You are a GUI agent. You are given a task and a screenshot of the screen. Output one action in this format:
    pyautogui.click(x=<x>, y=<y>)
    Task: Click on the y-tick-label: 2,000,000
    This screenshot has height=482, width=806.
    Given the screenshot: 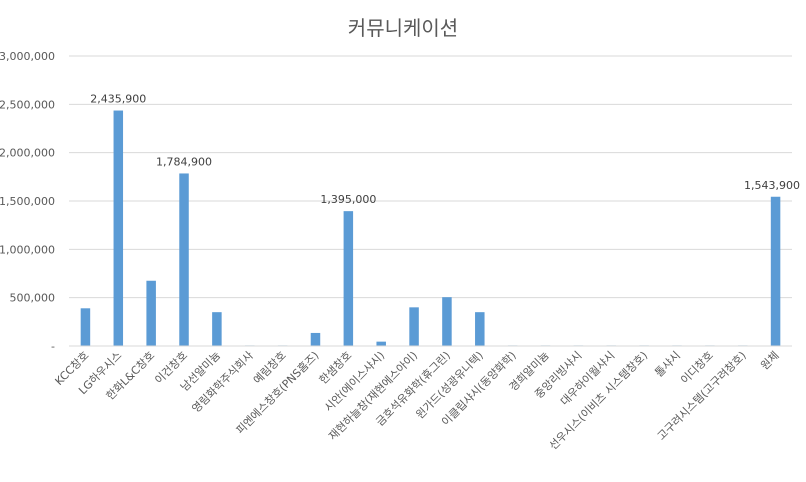 What is the action you would take?
    pyautogui.click(x=27, y=153)
    